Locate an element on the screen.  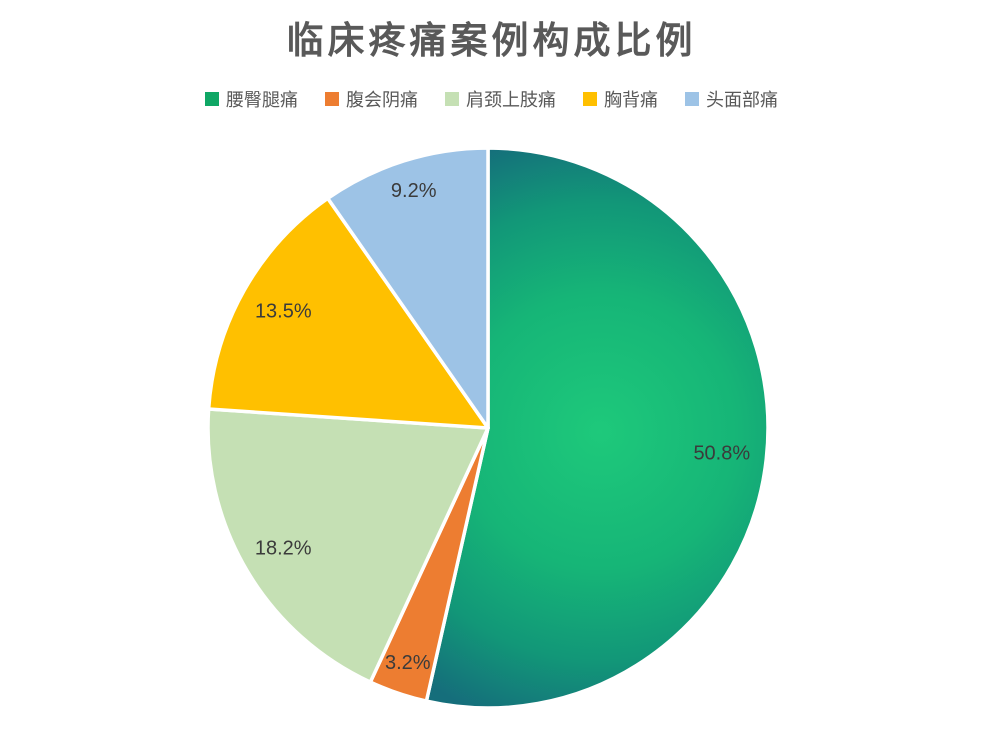
legend-item-0: 腰臀腿痛 is located at coordinates (251, 99).